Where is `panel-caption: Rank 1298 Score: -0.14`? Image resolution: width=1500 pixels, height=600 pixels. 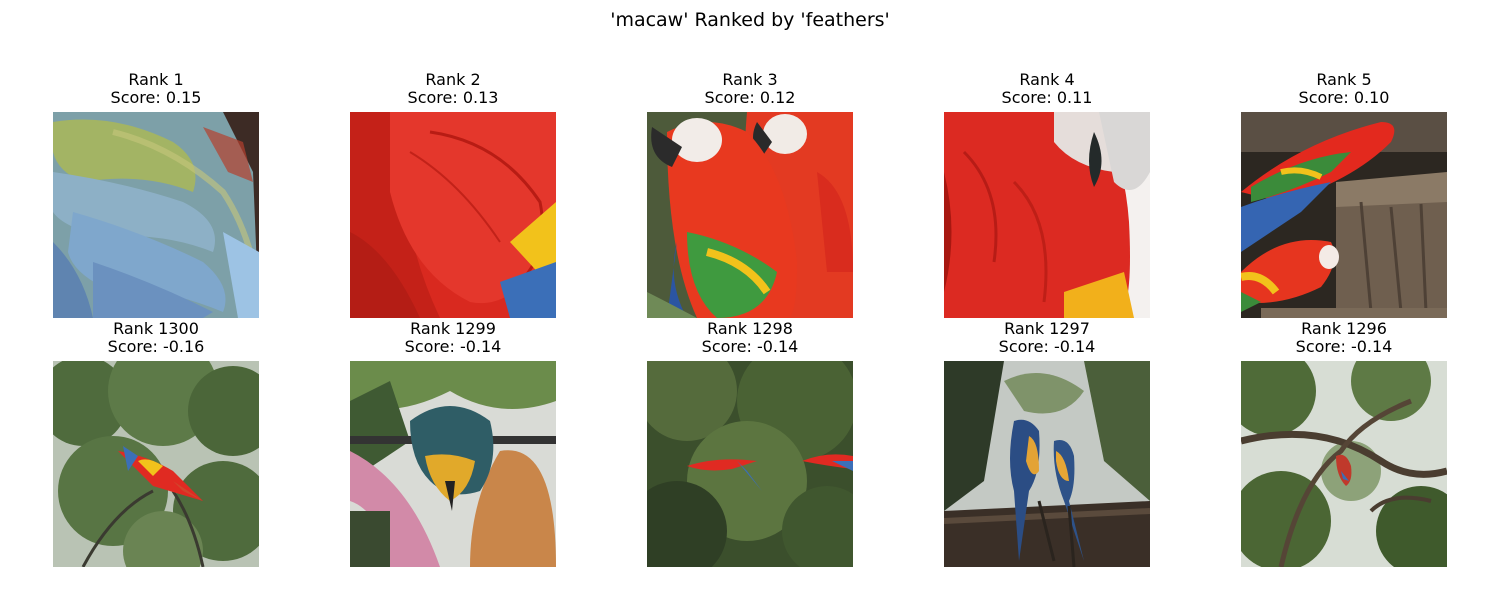
panel-caption: Rank 1298 Score: -0.14 is located at coordinates (750, 338).